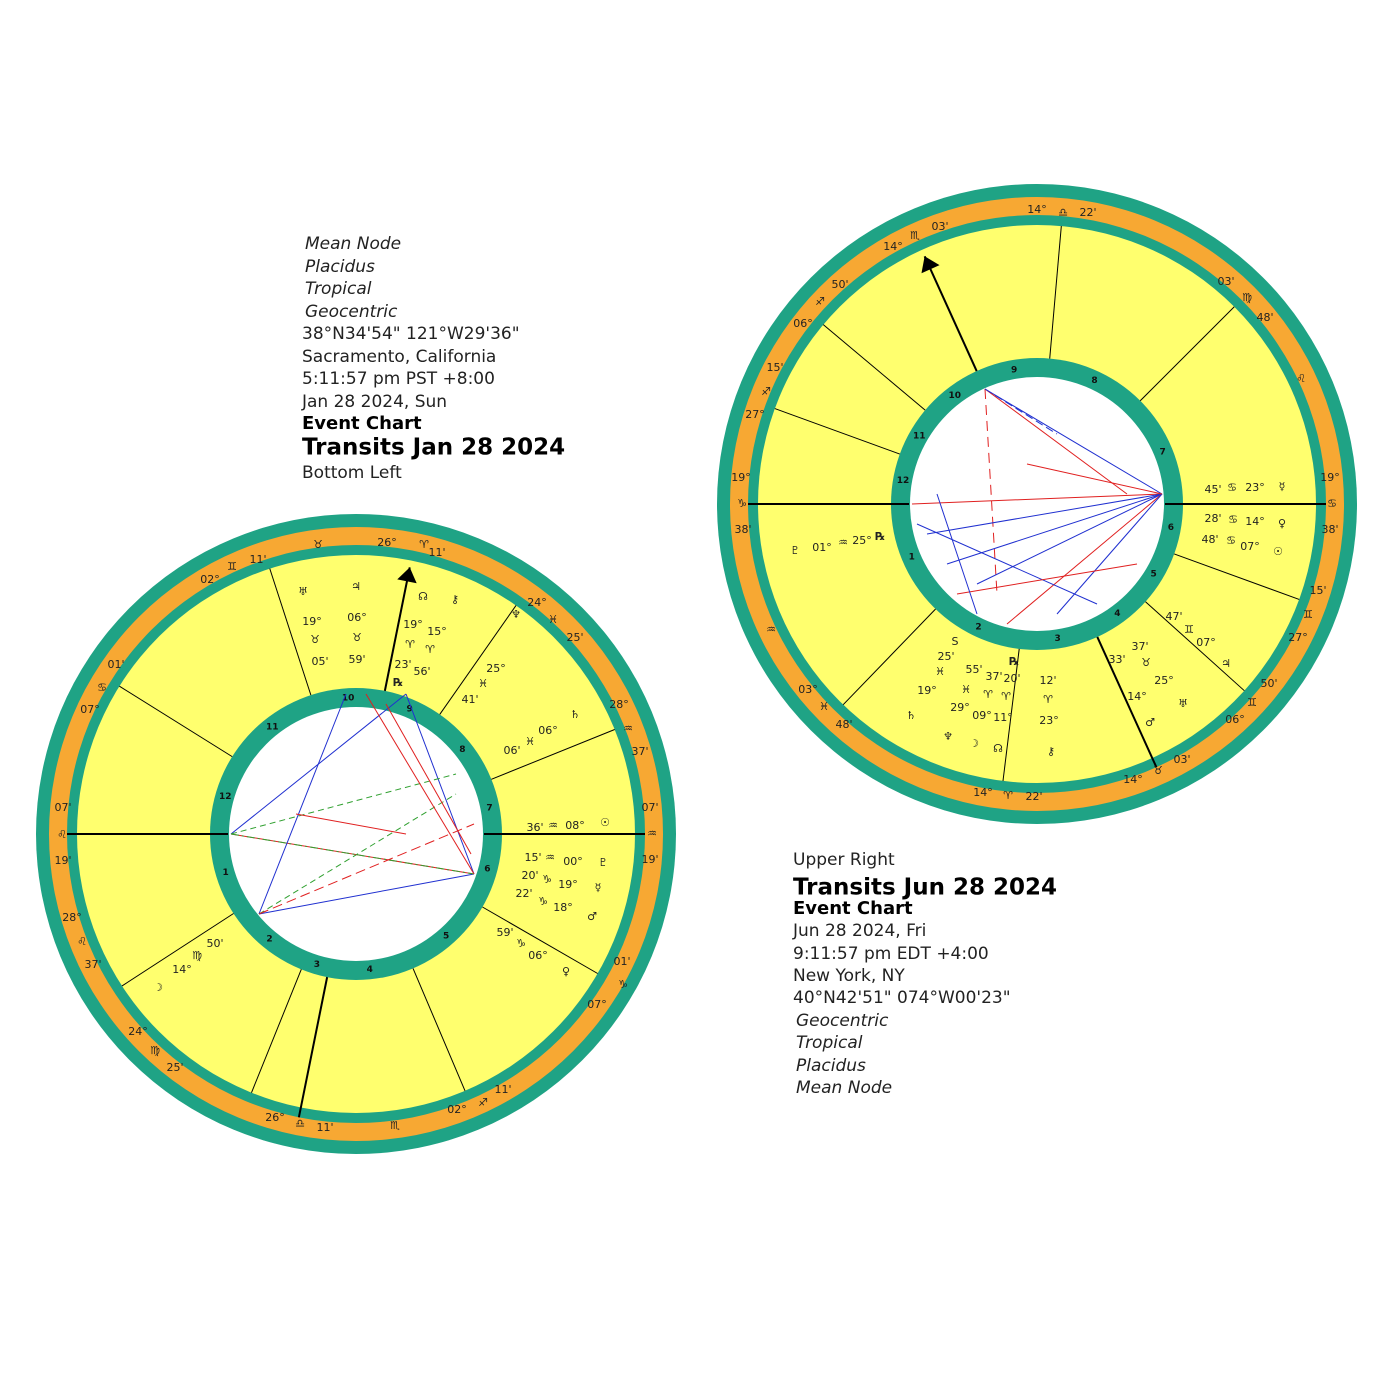 The width and height of the screenshot is (1400, 1400). What do you see at coordinates (978, 627) in the screenshot?
I see `house-number: 2` at bounding box center [978, 627].